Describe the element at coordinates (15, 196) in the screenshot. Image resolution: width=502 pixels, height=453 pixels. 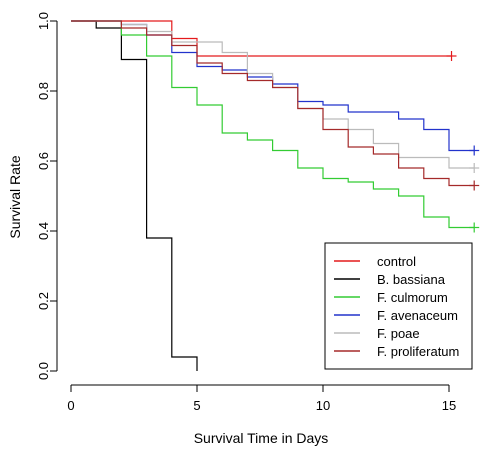
I see `y-axis-title: Survival Rate` at that location.